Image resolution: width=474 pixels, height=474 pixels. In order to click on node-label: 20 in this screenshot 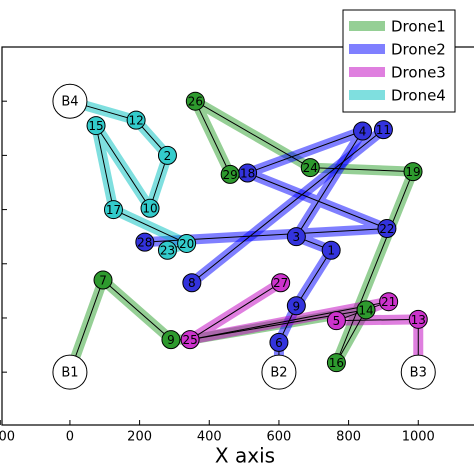, I will do `click(186, 244)`.